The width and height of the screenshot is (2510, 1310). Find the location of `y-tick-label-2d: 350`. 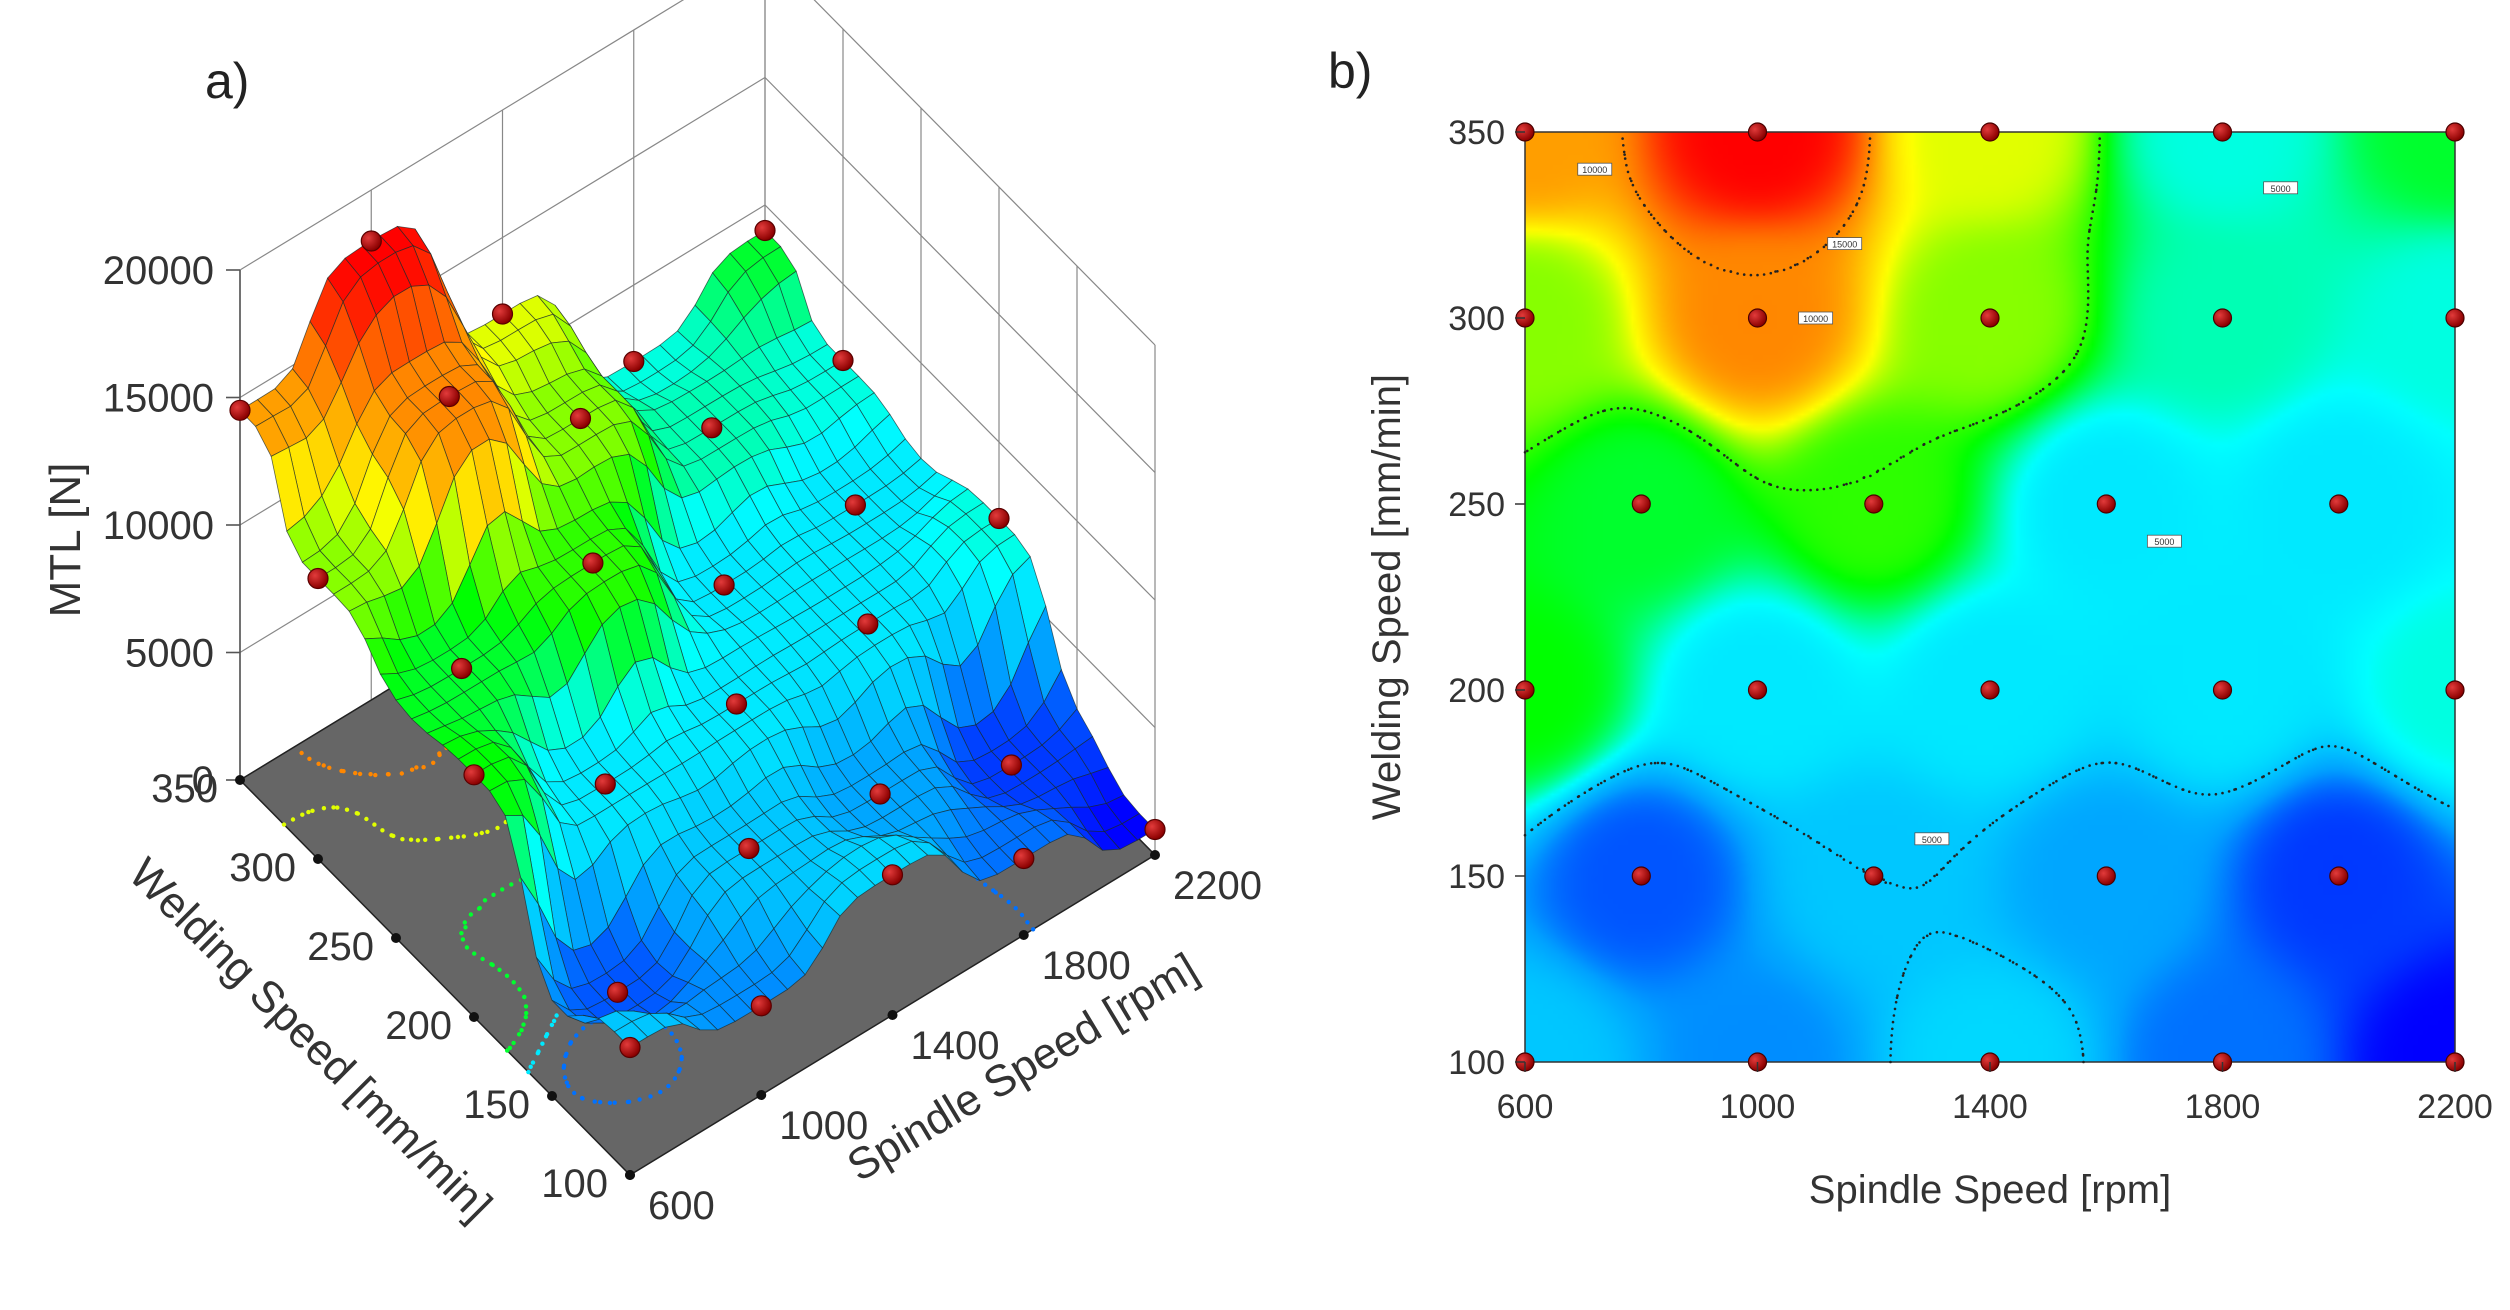

y-tick-label-2d: 350 is located at coordinates (1476, 133).